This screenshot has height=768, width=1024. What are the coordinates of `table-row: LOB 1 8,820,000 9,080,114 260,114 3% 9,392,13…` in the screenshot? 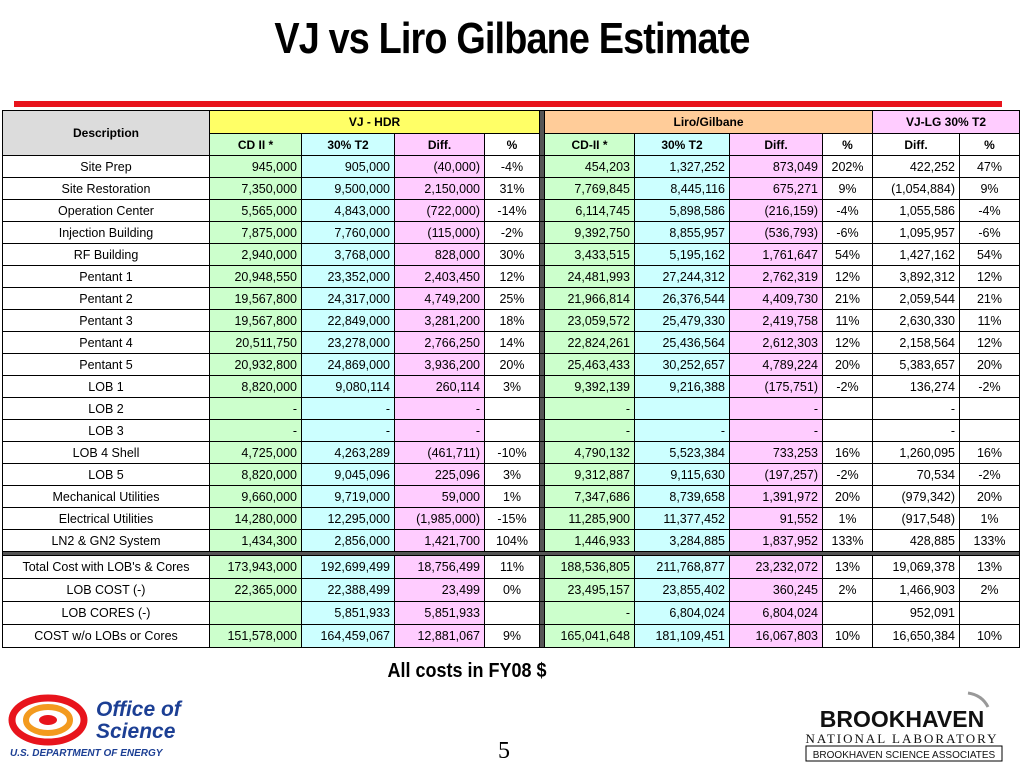 It's located at (511, 386).